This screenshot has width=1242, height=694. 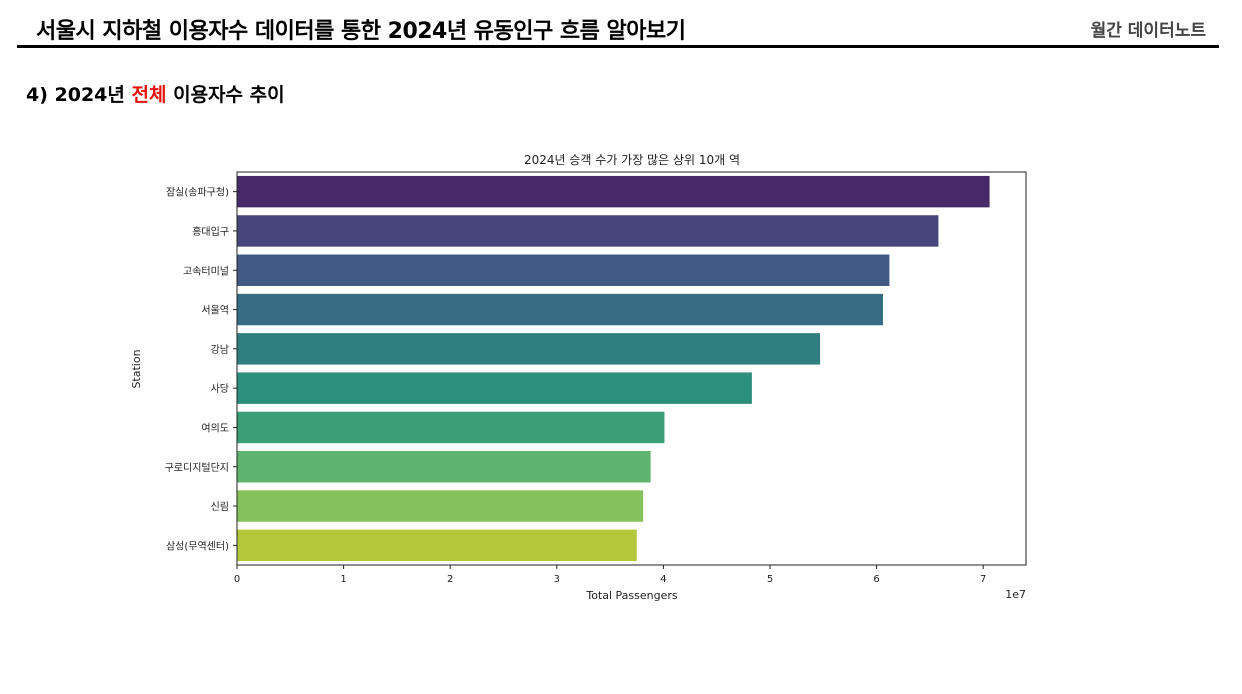 I want to click on x-tick-label: 0, so click(x=237, y=579).